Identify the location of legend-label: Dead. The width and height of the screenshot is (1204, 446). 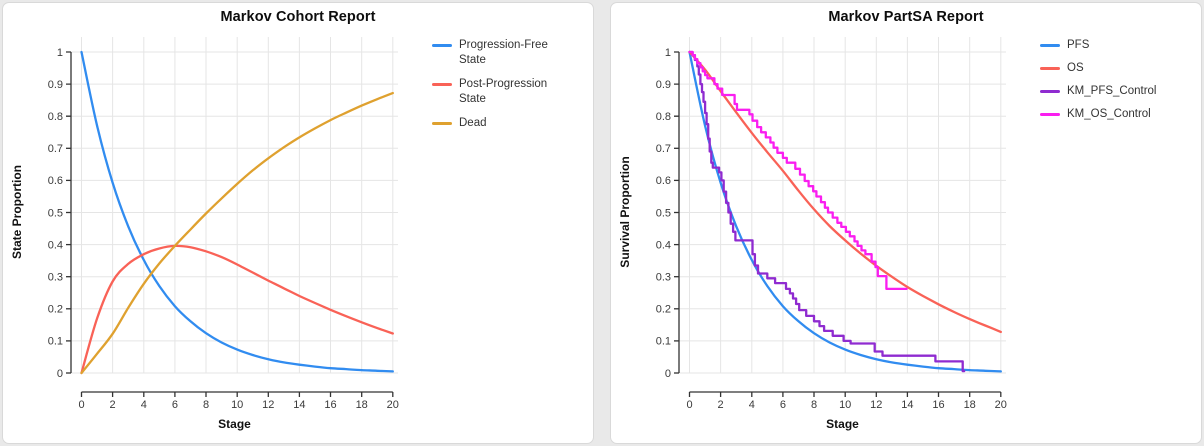
(473, 123).